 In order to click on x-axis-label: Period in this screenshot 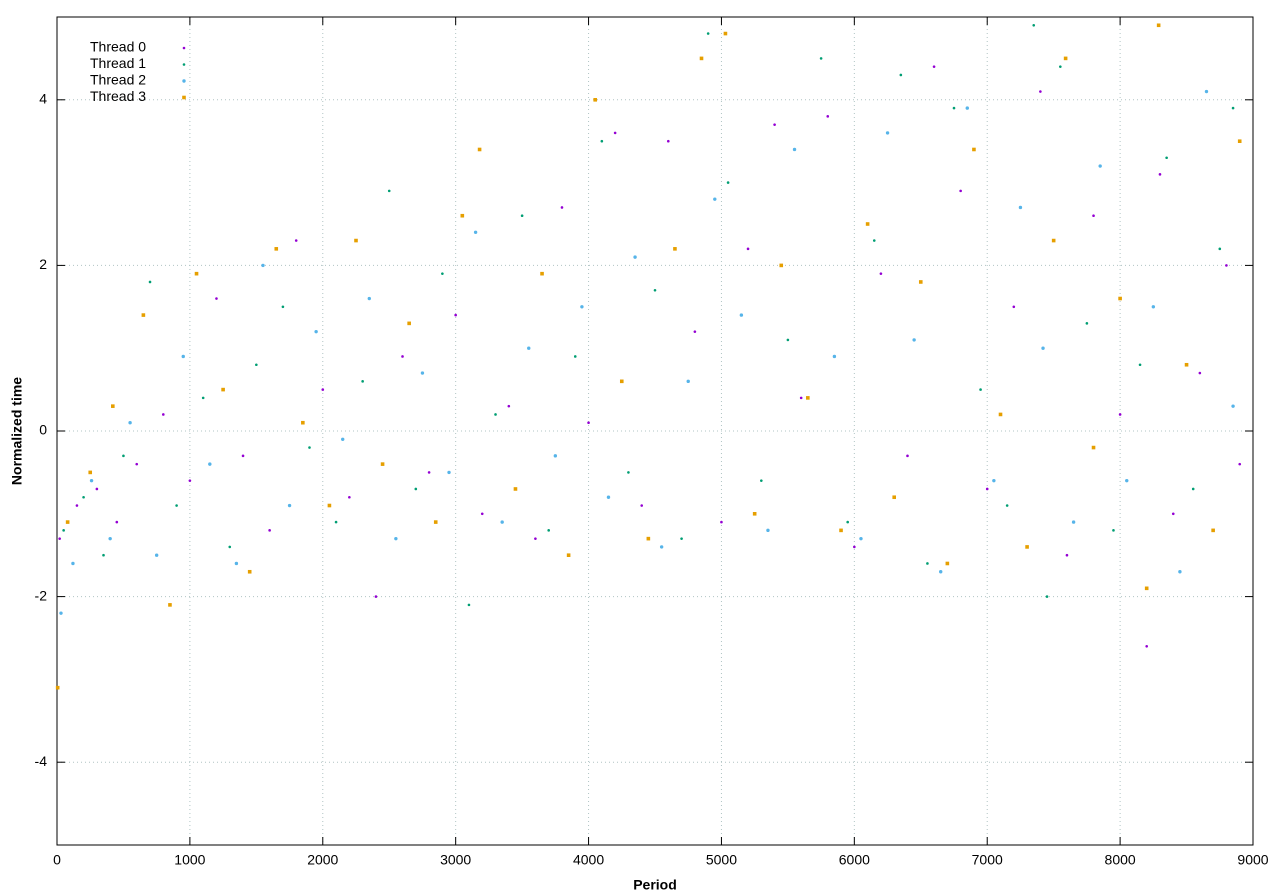, I will do `click(655, 885)`.